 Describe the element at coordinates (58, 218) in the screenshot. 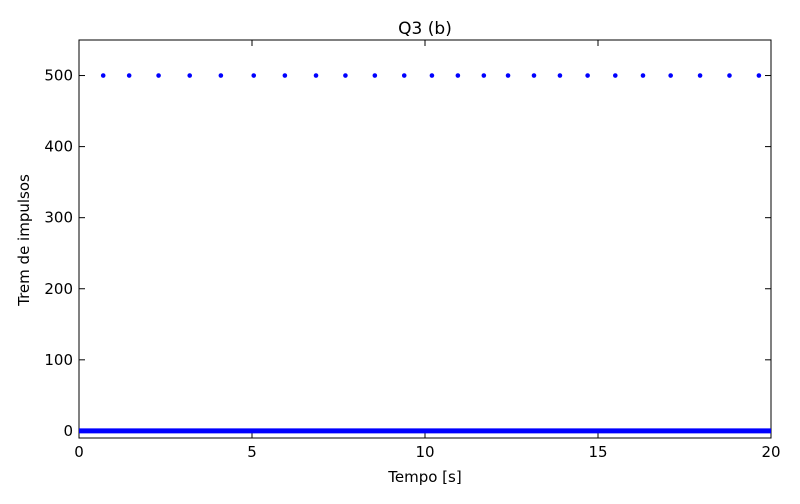

I see `y-tick-label: 300` at that location.